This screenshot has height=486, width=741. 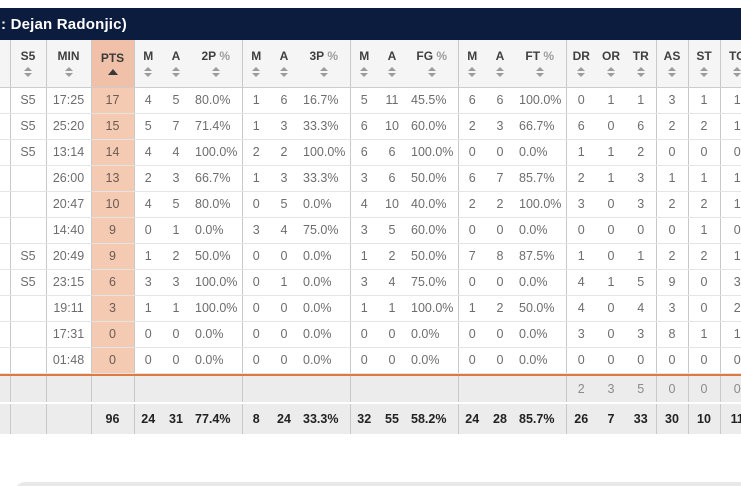 I want to click on col-header-s5: S5, so click(x=27, y=64).